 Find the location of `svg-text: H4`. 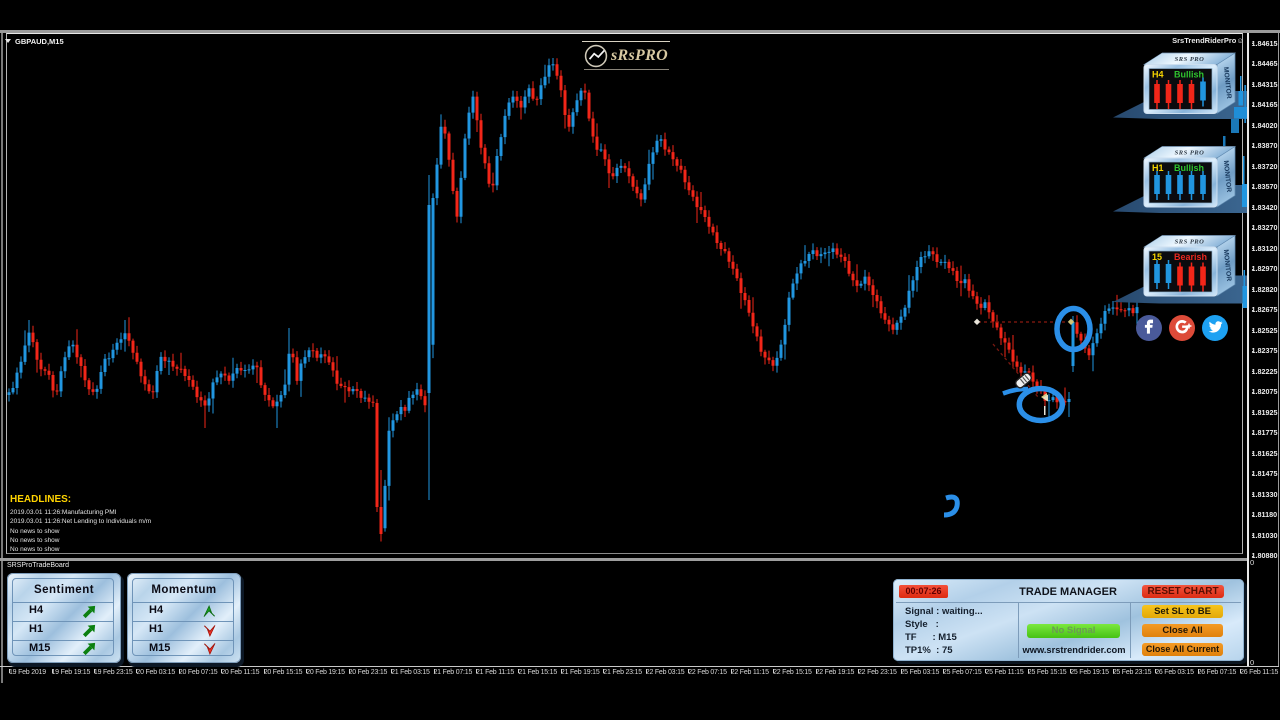

svg-text: H4 is located at coordinates (1158, 75).